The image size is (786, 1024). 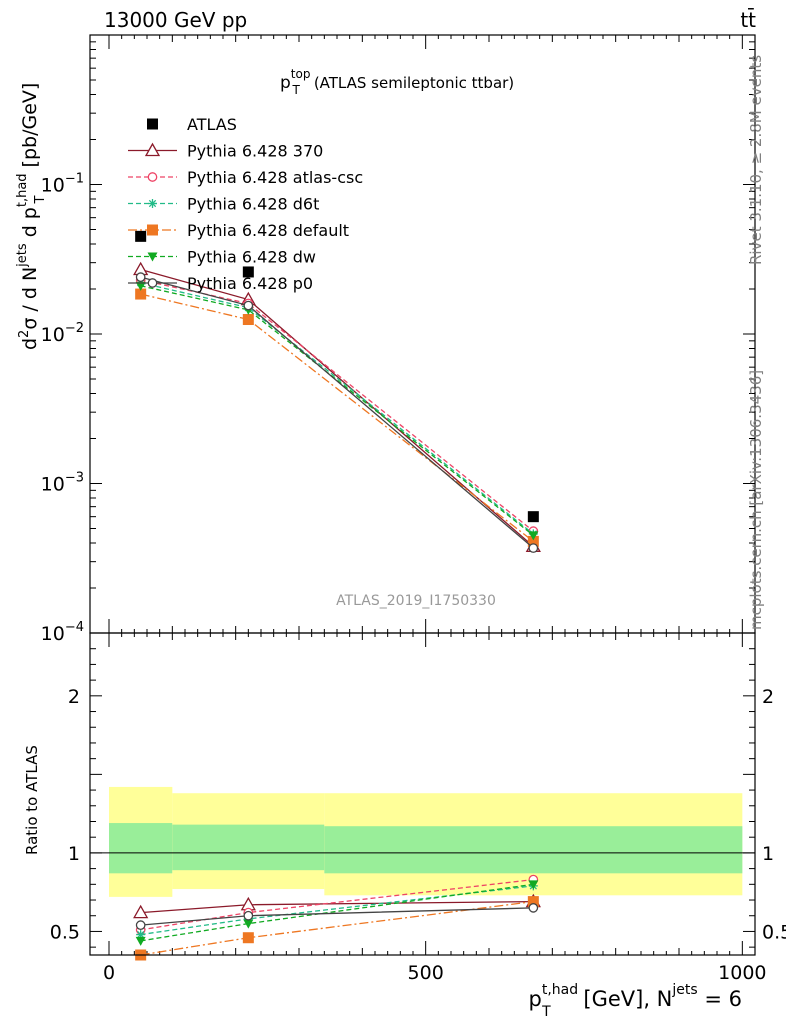 I want to click on main-line-p0, so click(x=337, y=412).